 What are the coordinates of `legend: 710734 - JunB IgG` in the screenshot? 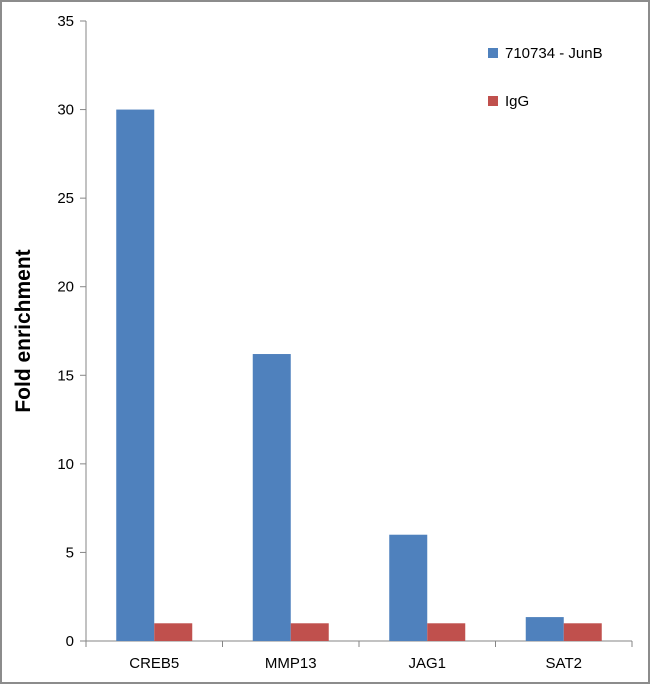 It's located at (545, 77).